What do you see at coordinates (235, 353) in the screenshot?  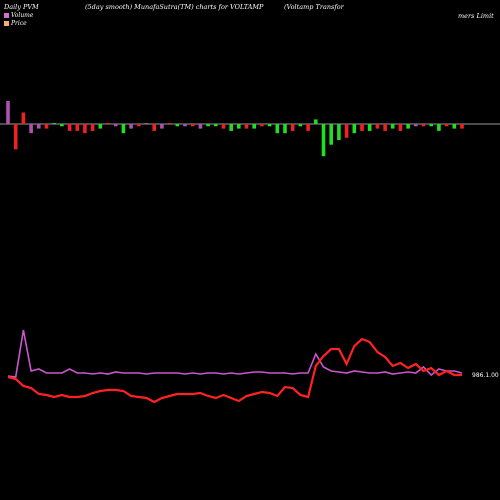 I see `volume-line` at bounding box center [235, 353].